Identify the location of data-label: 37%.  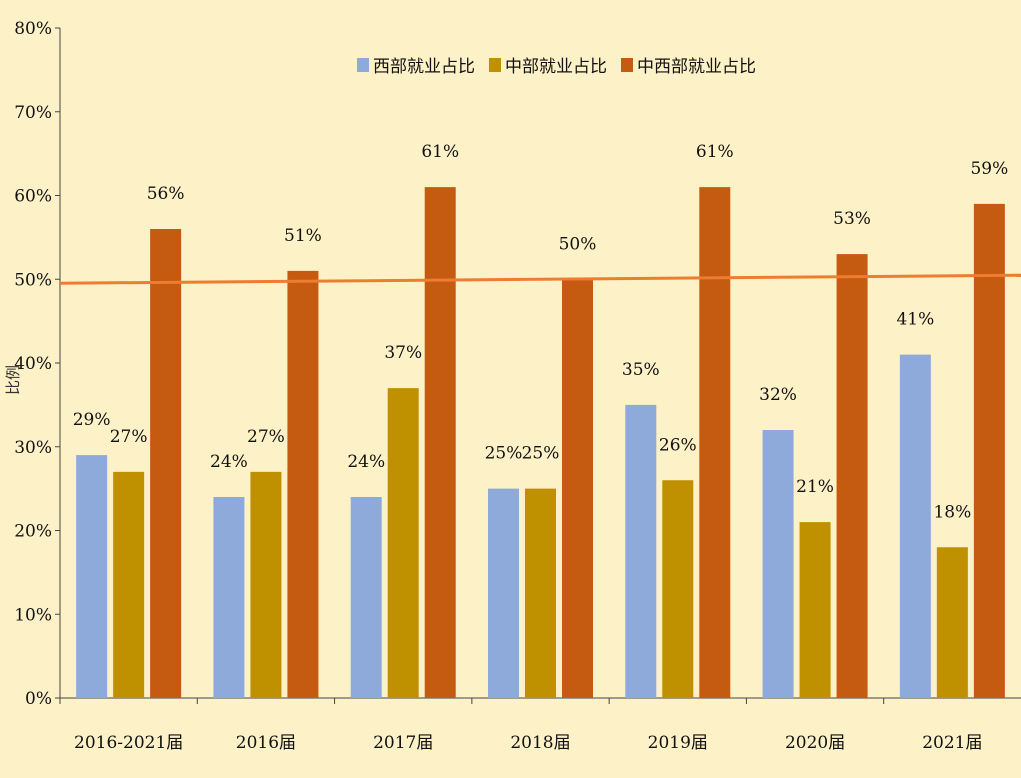
(403, 353).